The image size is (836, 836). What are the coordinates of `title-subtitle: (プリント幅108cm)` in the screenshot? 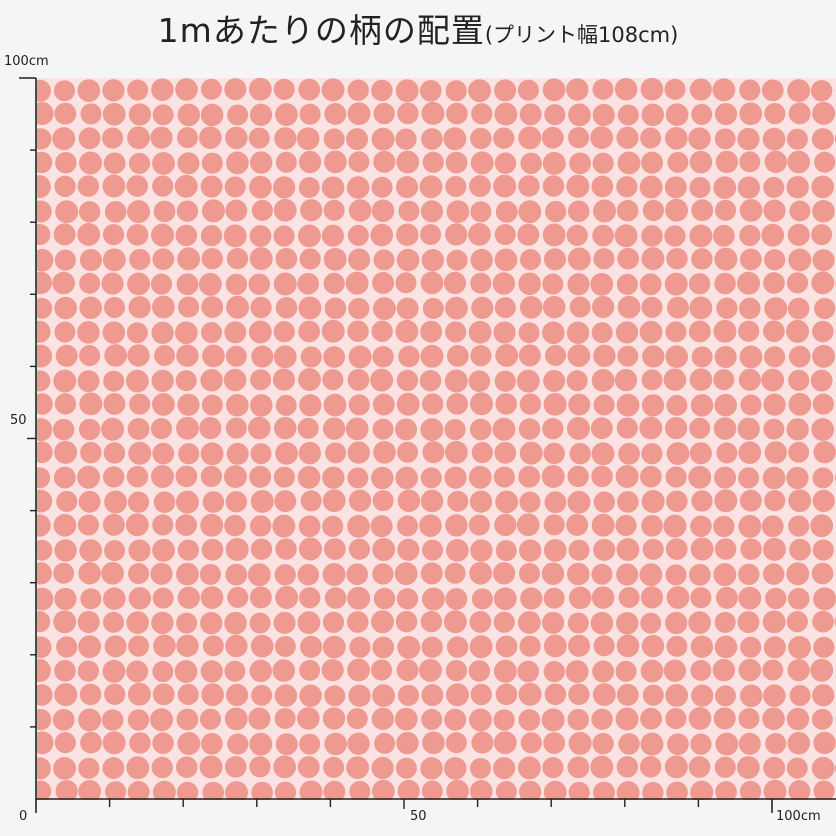 It's located at (581, 35).